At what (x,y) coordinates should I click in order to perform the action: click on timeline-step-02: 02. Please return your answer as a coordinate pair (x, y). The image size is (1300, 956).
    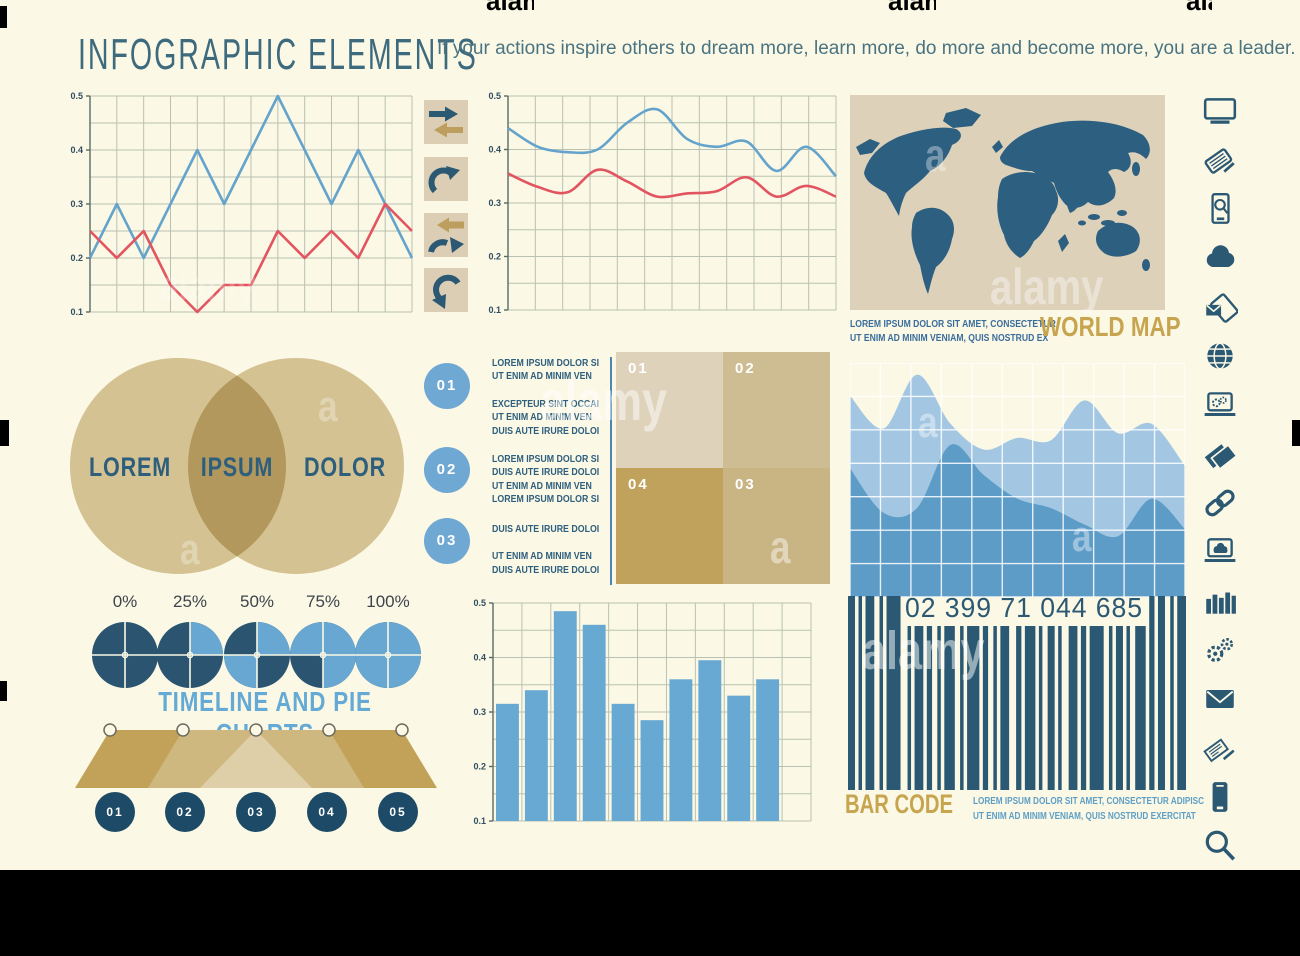
    Looking at the image, I should click on (185, 812).